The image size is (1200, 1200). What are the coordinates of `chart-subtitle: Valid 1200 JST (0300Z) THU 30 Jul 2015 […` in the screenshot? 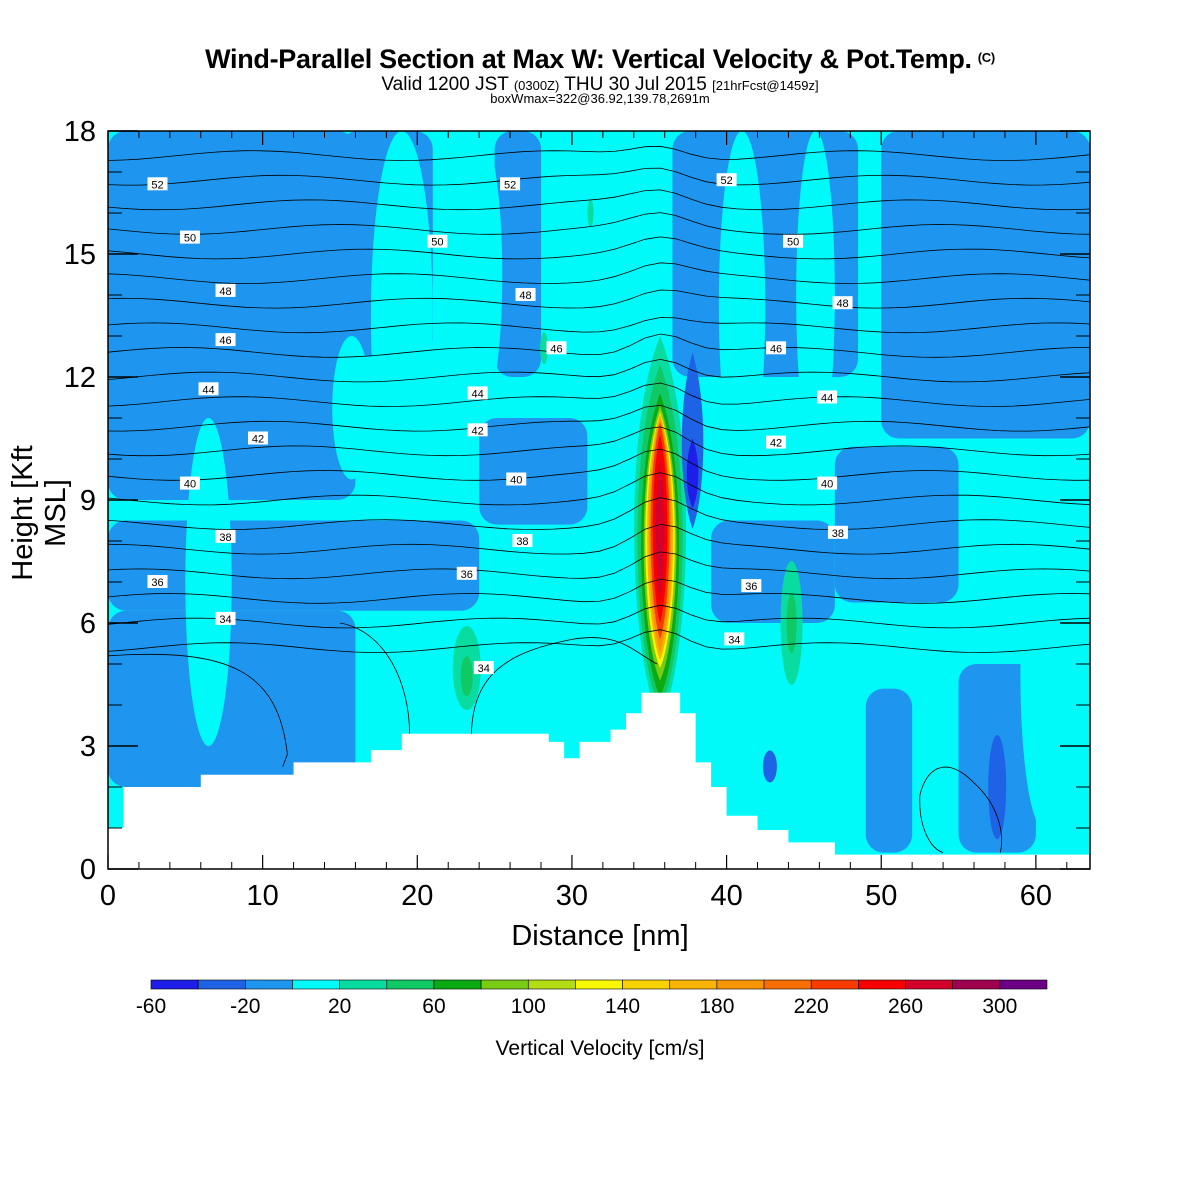 It's located at (600, 85).